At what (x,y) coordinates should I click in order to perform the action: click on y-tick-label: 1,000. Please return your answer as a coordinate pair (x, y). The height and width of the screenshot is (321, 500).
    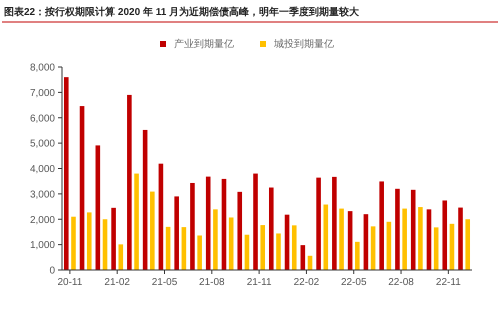
    Looking at the image, I should click on (43, 246).